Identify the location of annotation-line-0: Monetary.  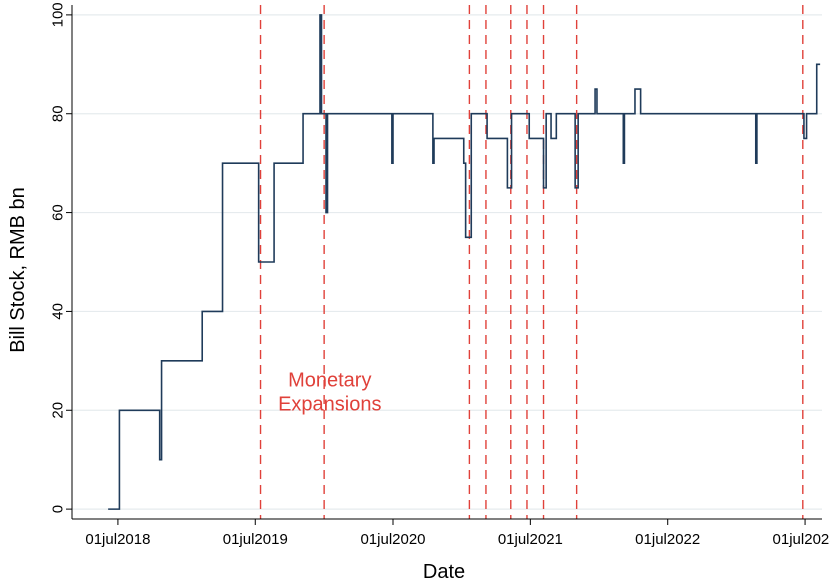
(329, 380).